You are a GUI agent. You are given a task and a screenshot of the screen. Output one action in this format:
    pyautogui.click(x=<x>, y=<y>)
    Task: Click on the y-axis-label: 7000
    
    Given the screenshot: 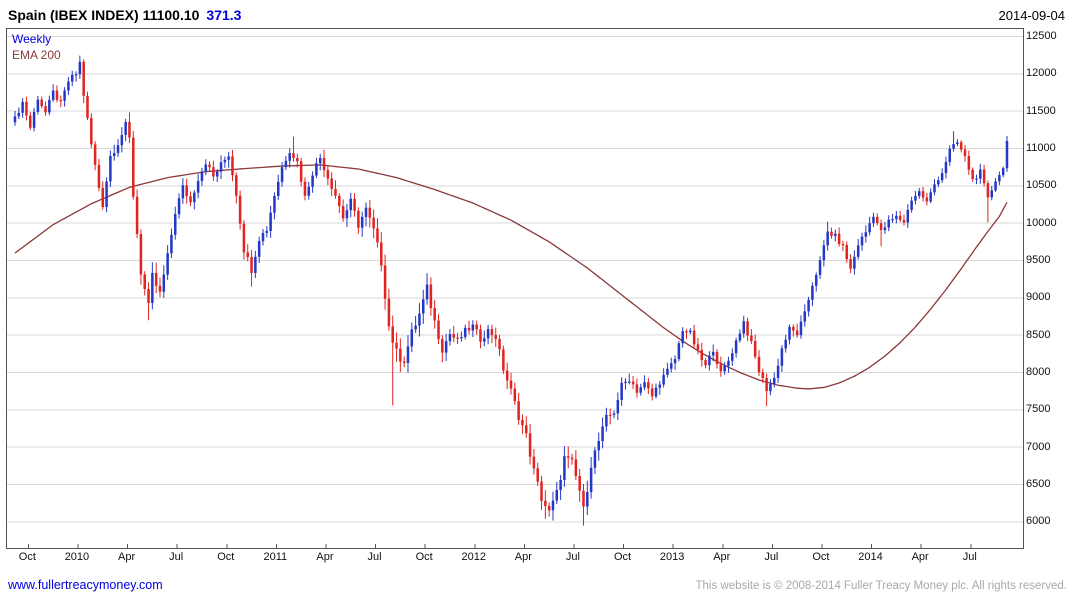 What is the action you would take?
    pyautogui.click(x=1038, y=446)
    